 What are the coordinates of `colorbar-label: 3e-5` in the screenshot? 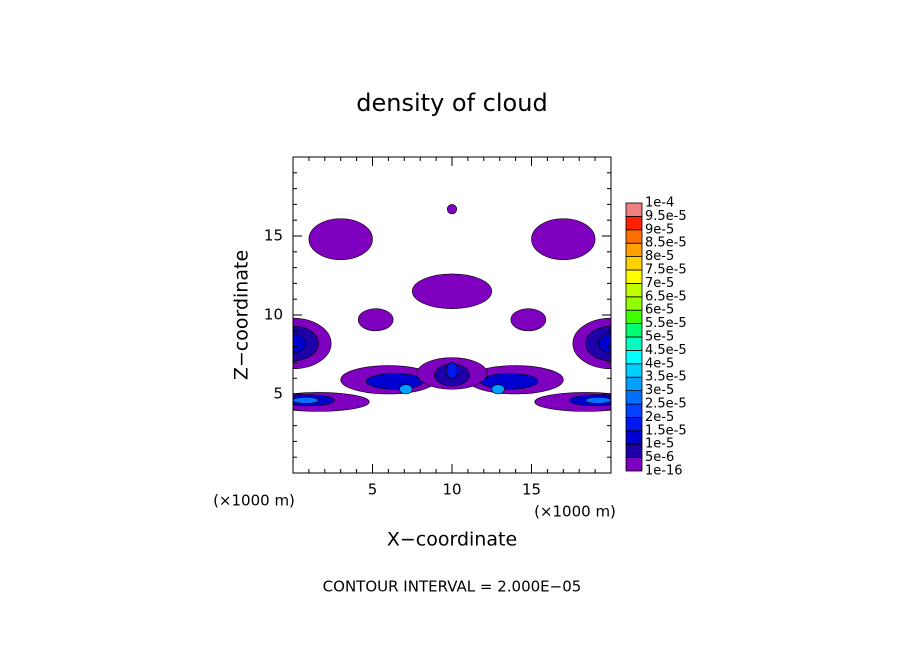 It's located at (659, 390).